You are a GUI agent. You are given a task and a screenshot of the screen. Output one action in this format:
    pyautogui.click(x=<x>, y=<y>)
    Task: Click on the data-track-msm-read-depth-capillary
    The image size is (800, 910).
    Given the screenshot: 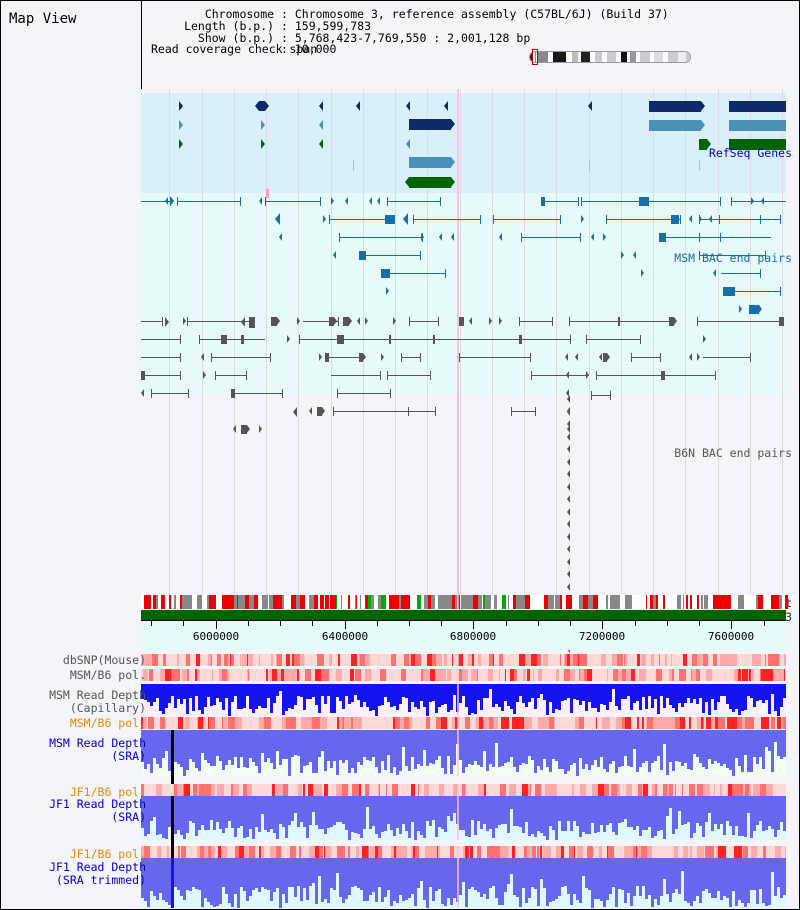 What is the action you would take?
    pyautogui.click(x=463, y=700)
    